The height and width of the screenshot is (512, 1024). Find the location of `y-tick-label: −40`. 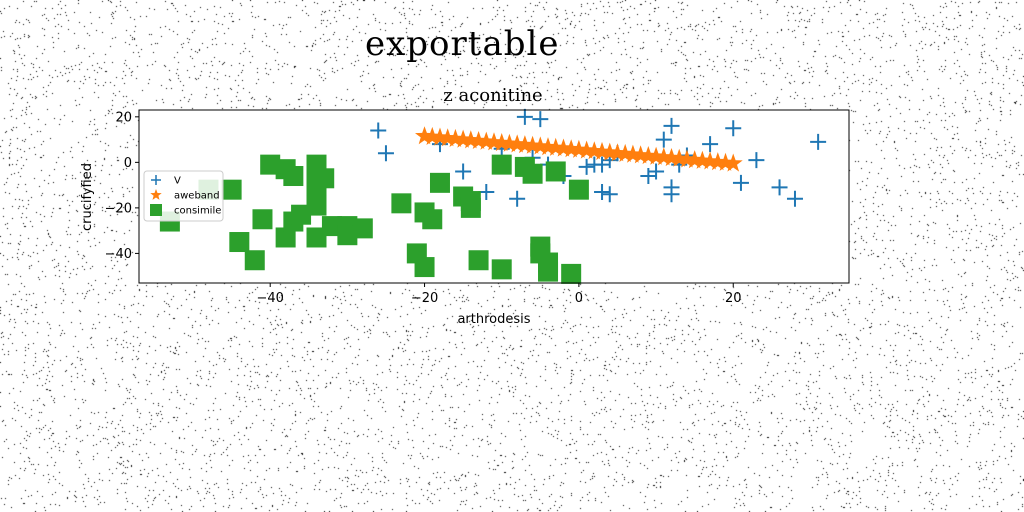

y-tick-label: −40 is located at coordinates (118, 254).